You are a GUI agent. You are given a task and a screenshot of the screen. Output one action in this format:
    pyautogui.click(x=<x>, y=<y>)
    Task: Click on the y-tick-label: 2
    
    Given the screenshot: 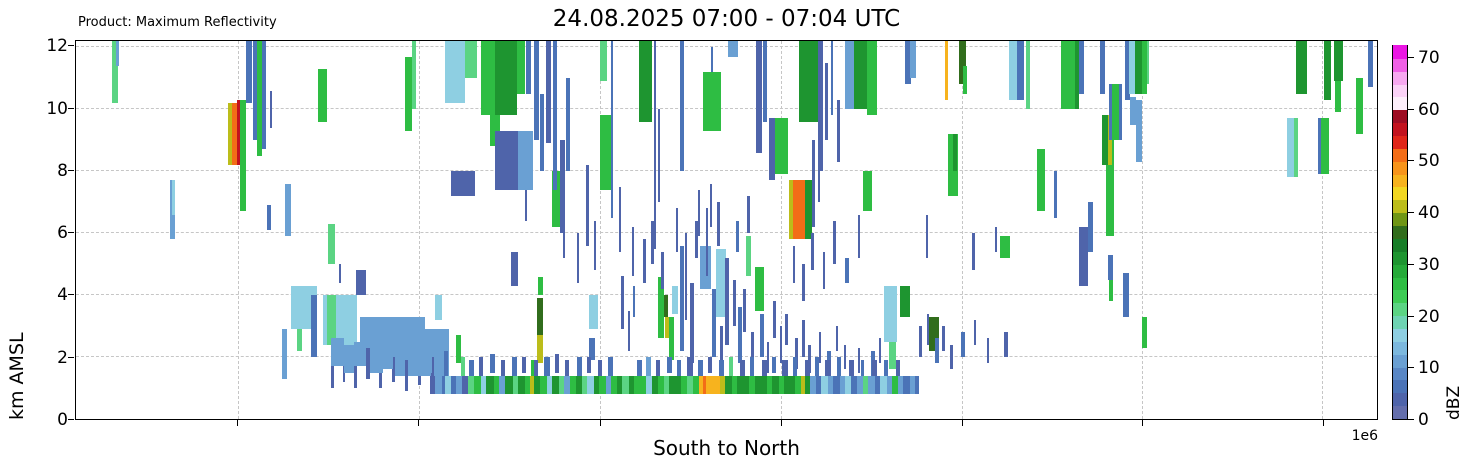 What is the action you would take?
    pyautogui.click(x=62, y=357)
    